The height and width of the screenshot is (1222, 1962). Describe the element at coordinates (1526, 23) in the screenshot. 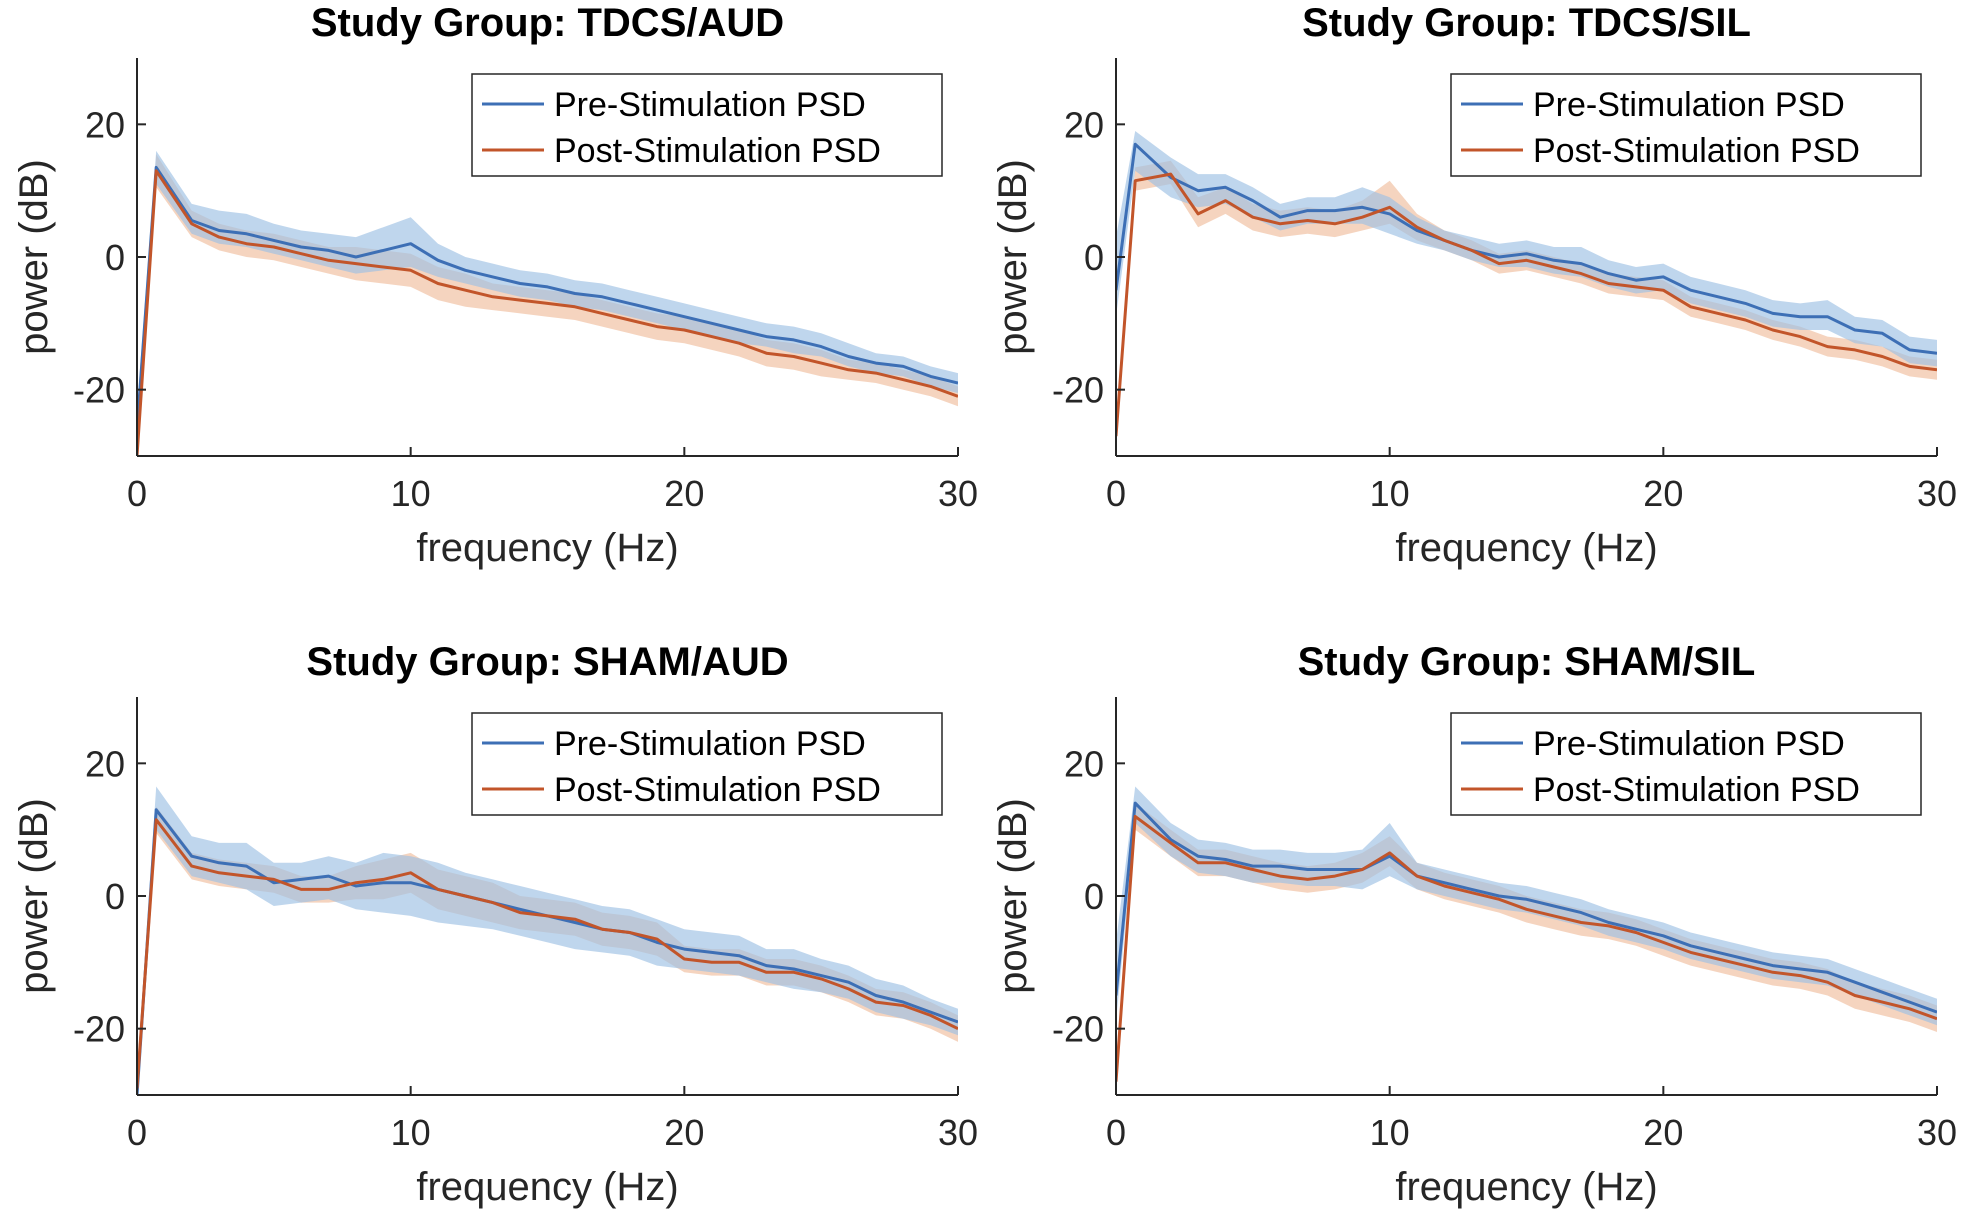

I see `chart-title: Study Group: TDCS/SIL` at that location.